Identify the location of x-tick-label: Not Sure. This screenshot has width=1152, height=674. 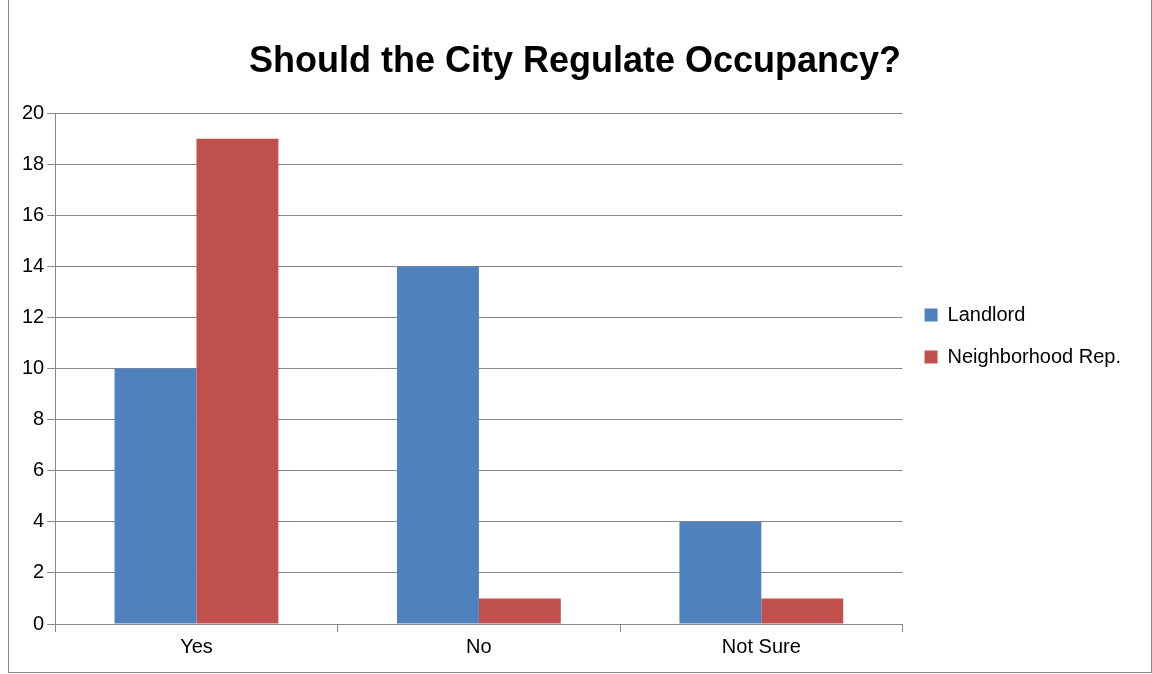
(761, 645).